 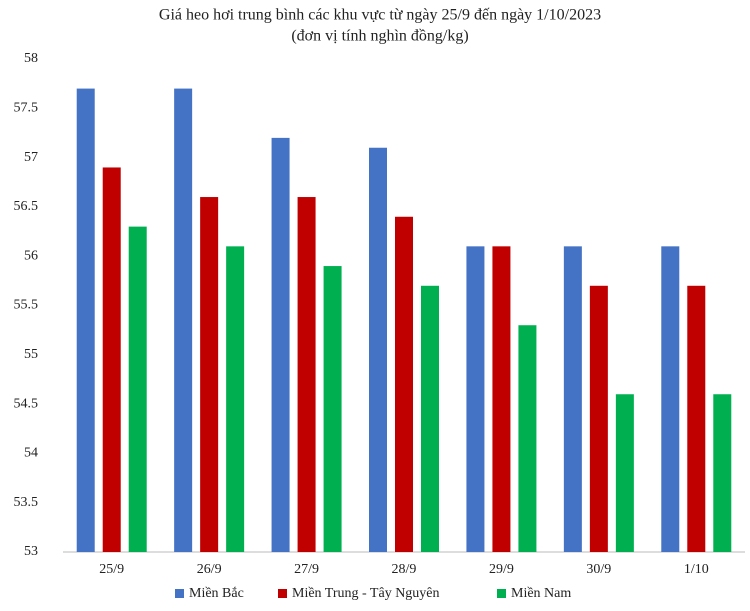 What do you see at coordinates (111, 569) in the screenshot?
I see `x-tick-label: 25/9` at bounding box center [111, 569].